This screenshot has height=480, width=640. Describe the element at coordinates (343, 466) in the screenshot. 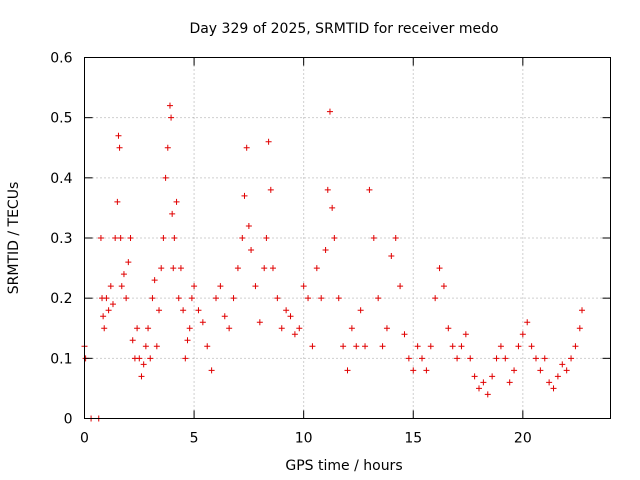

I see `x-axis-label: GPS time / hours` at that location.